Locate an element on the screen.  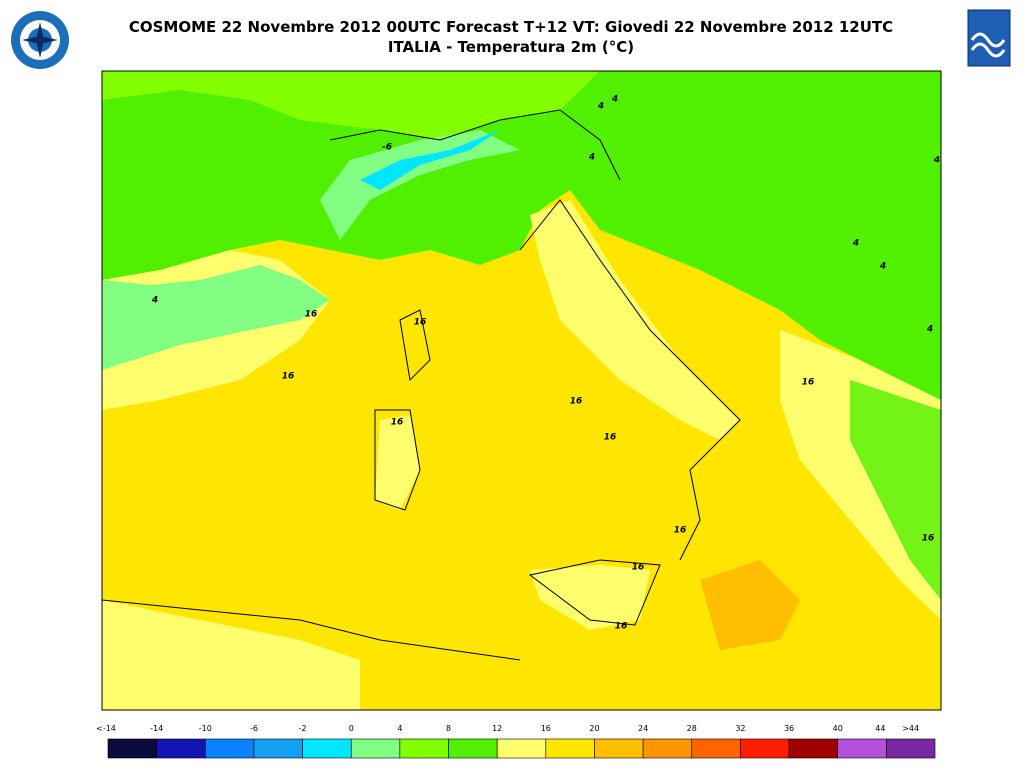
colorbar-label: 36 is located at coordinates (789, 728).